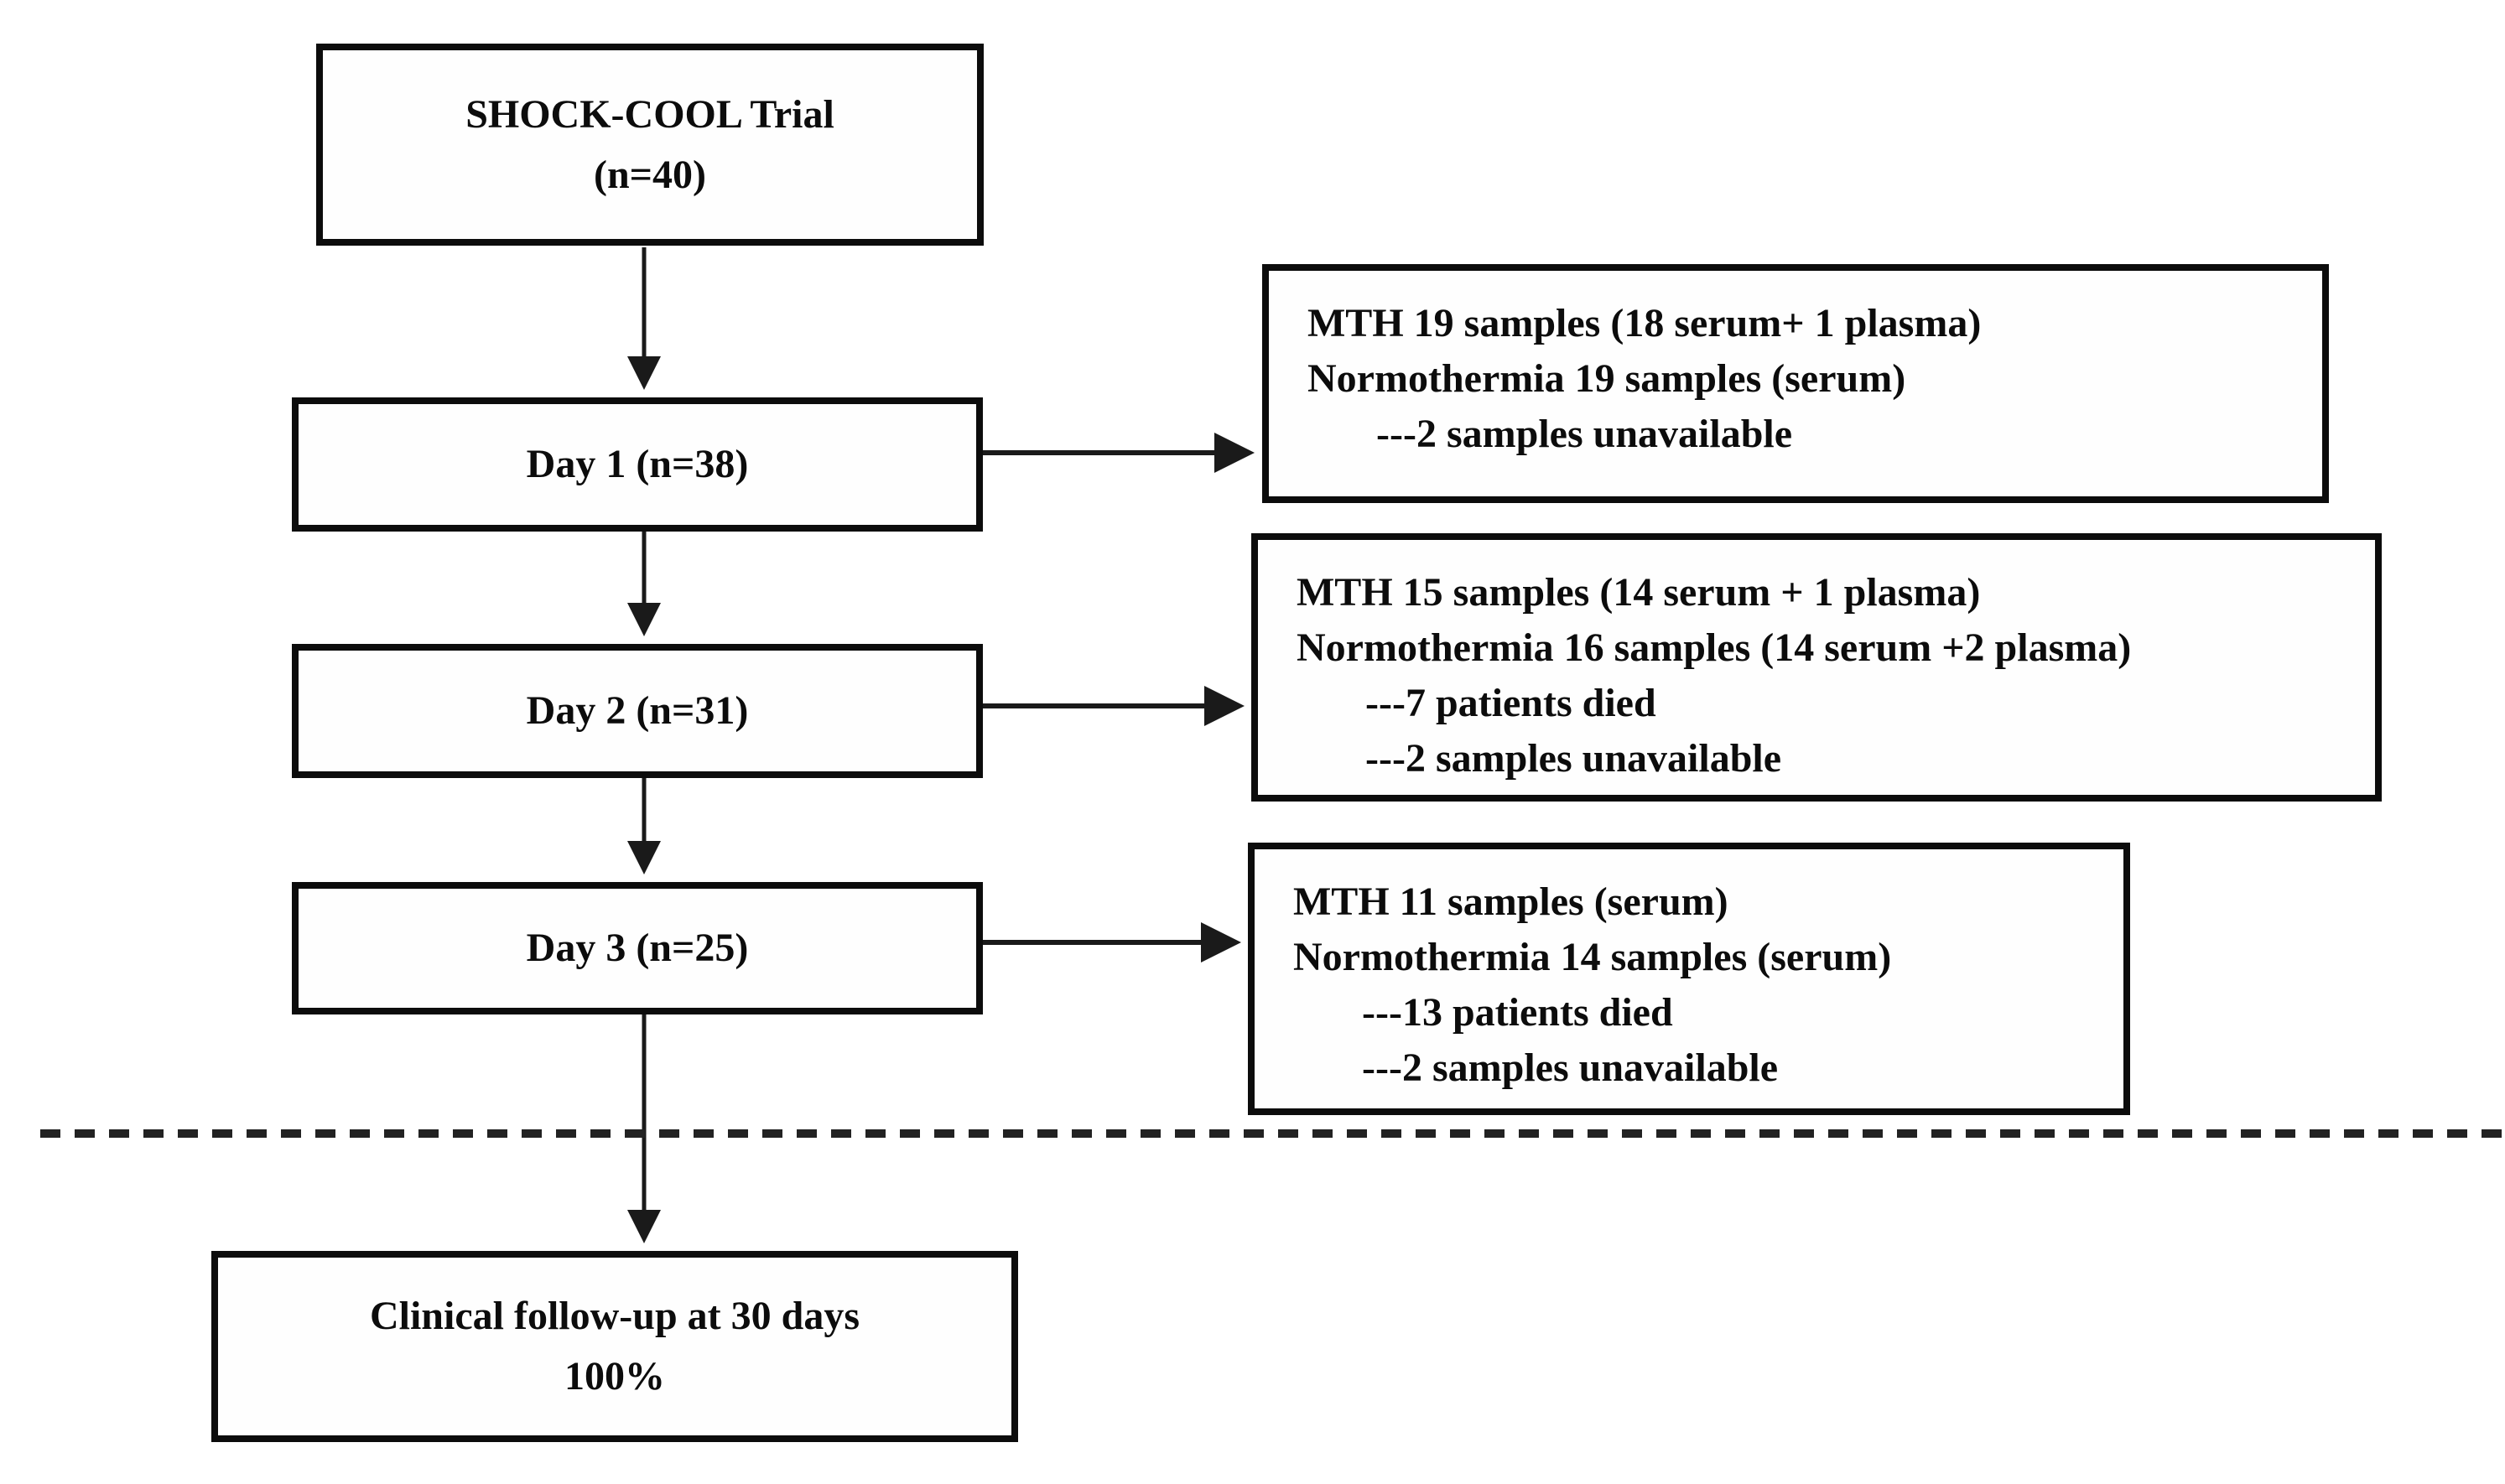 This screenshot has width=2505, height=1484. What do you see at coordinates (649, 114) in the screenshot?
I see `trial-box-line1: SHOCK-COOL Trial` at bounding box center [649, 114].